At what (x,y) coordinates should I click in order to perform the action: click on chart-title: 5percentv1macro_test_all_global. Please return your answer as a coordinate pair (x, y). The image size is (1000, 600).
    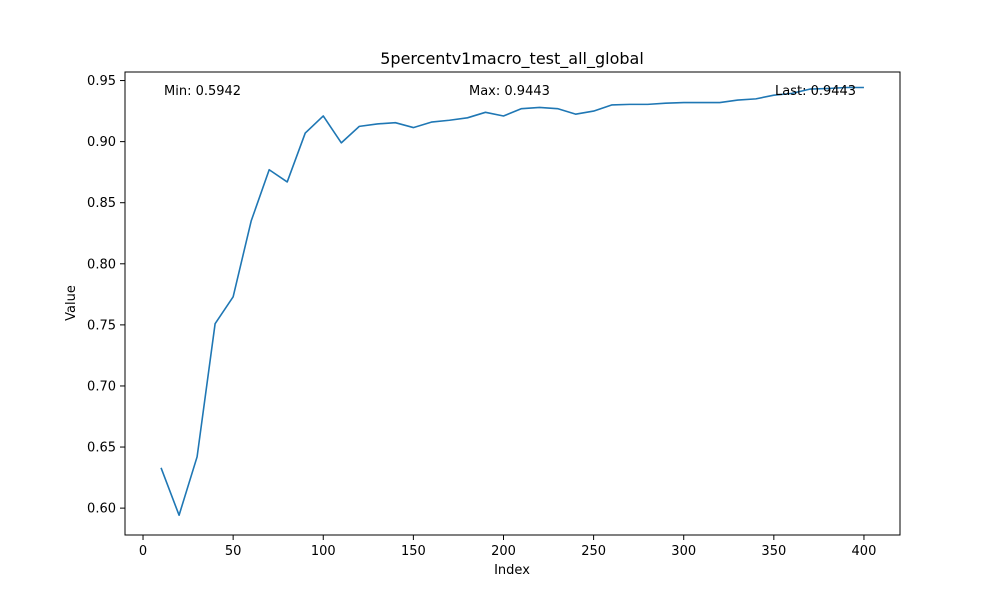
    Looking at the image, I should click on (512, 59).